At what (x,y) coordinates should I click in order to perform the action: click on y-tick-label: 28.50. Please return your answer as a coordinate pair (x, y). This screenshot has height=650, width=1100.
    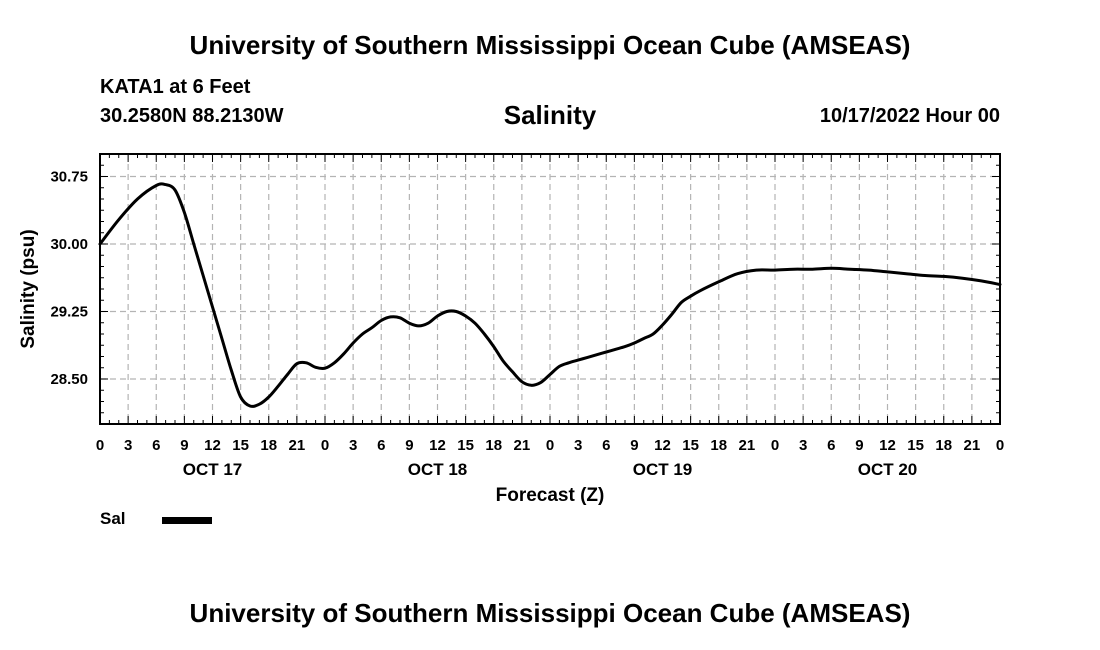
    Looking at the image, I should click on (69, 379).